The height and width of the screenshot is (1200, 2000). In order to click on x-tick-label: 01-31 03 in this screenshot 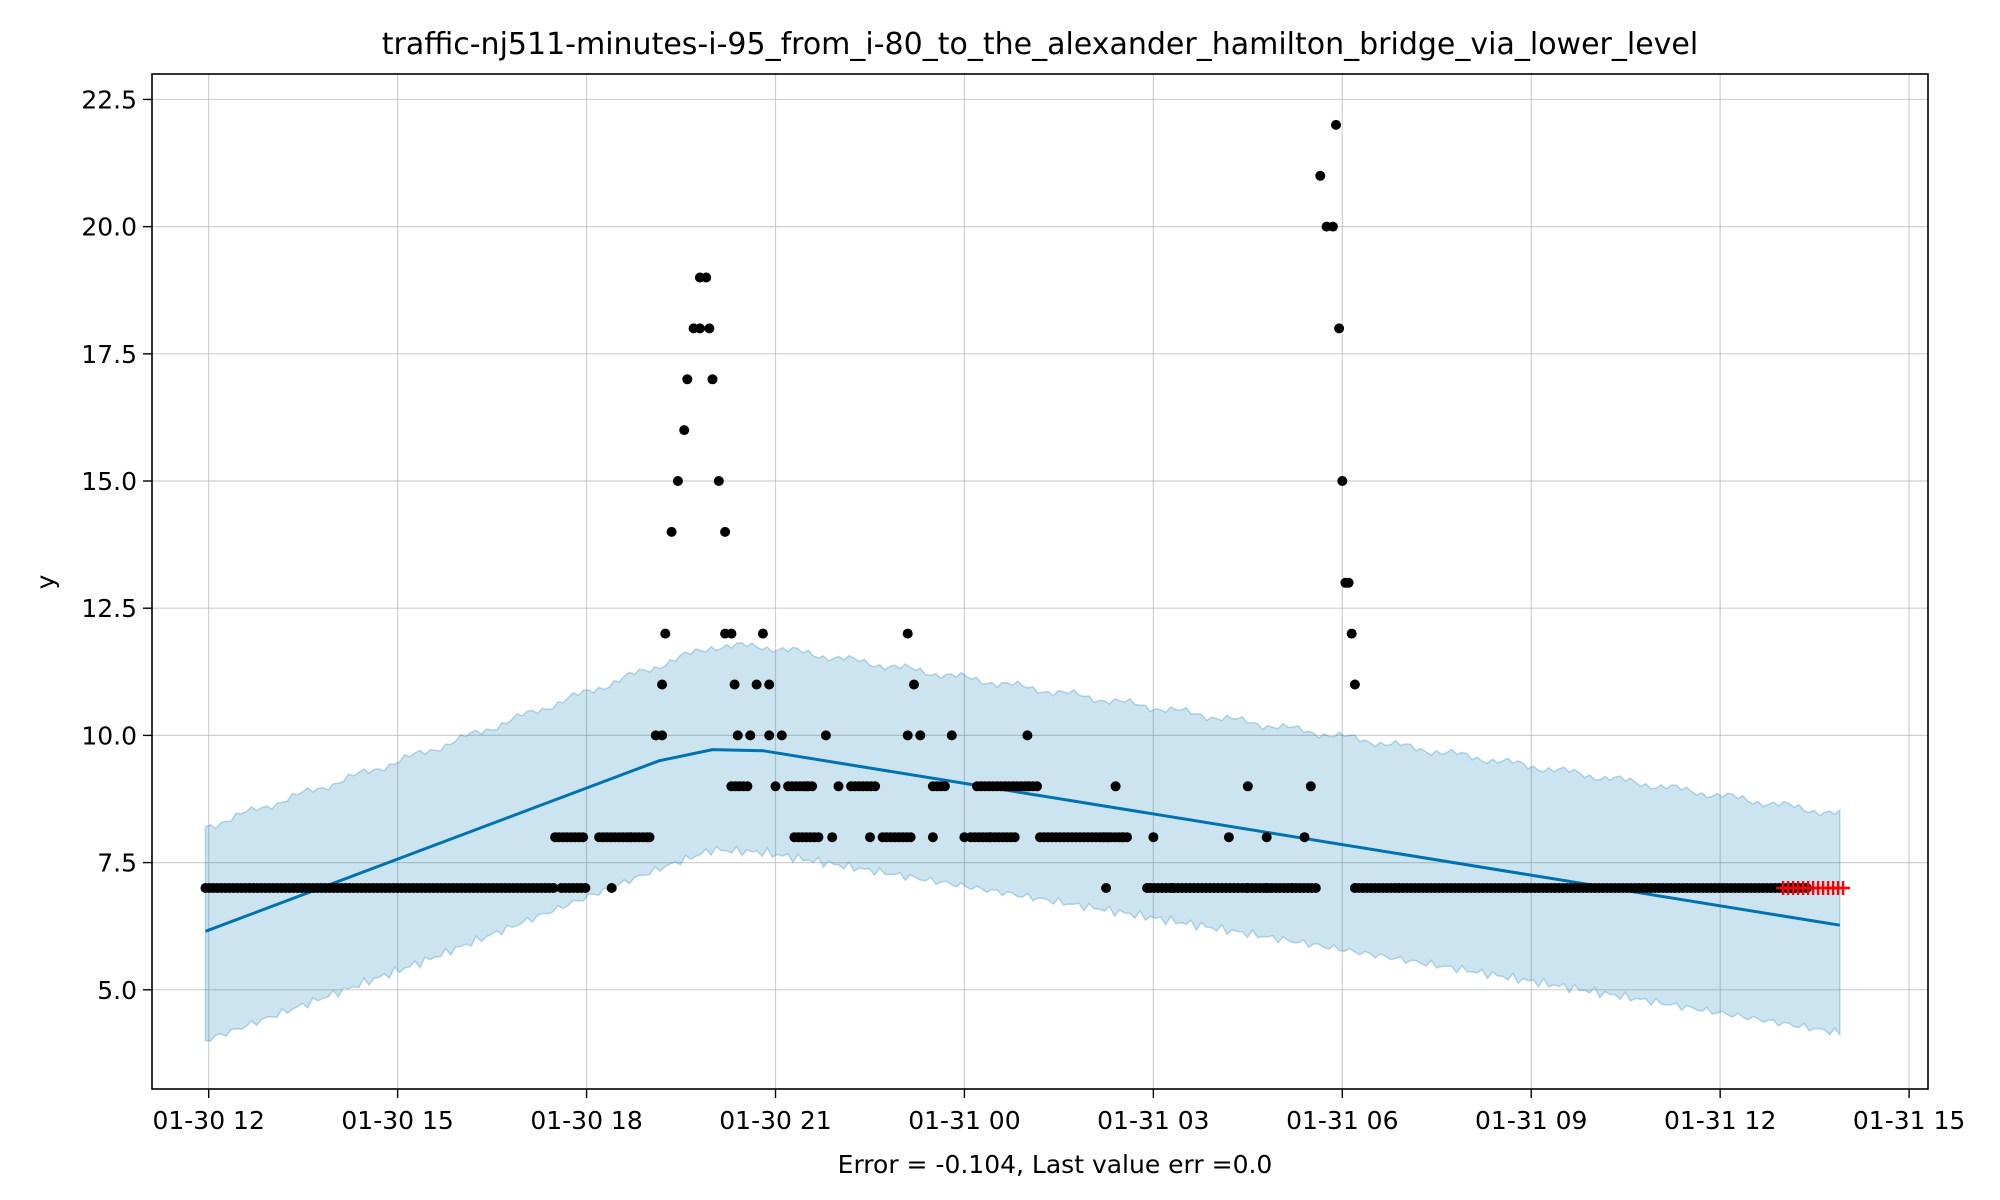, I will do `click(1153, 1120)`.